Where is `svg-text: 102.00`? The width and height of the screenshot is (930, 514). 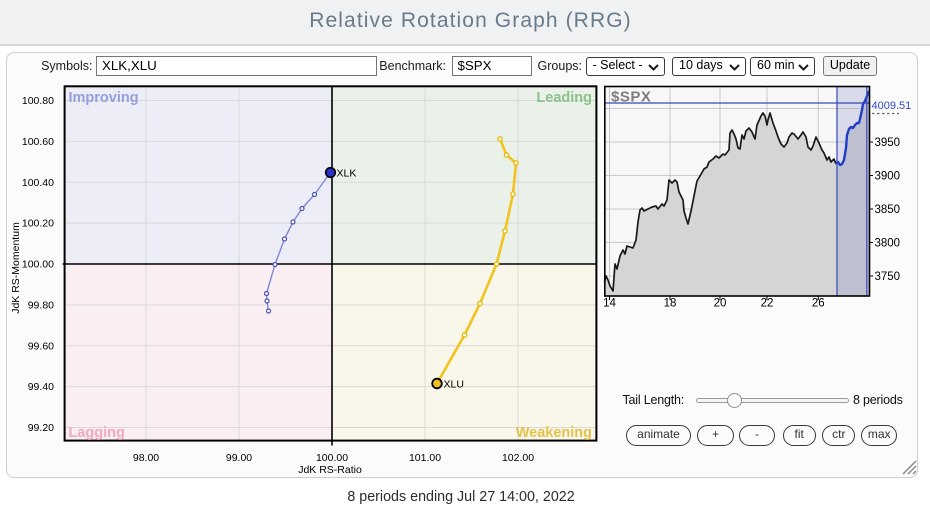 svg-text: 102.00 is located at coordinates (518, 458).